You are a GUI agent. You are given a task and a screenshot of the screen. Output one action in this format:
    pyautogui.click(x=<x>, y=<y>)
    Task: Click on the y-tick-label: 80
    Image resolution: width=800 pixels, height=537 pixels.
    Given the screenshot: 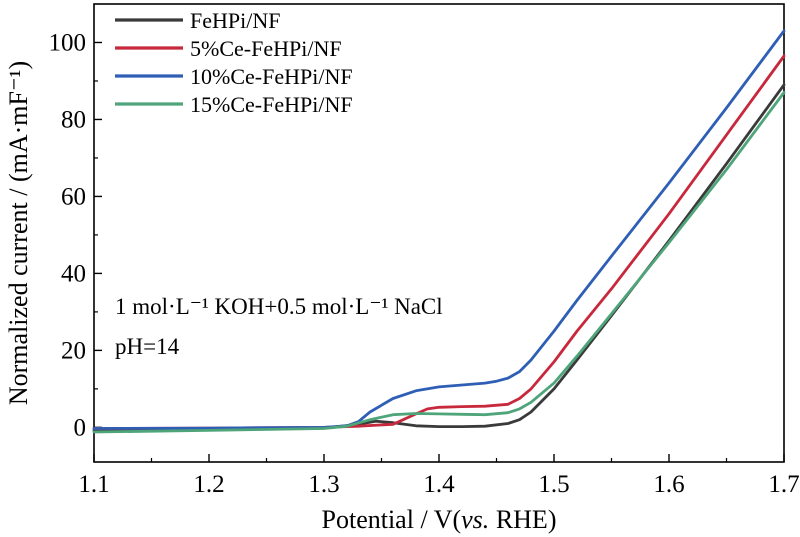 What is the action you would take?
    pyautogui.click(x=73, y=119)
    